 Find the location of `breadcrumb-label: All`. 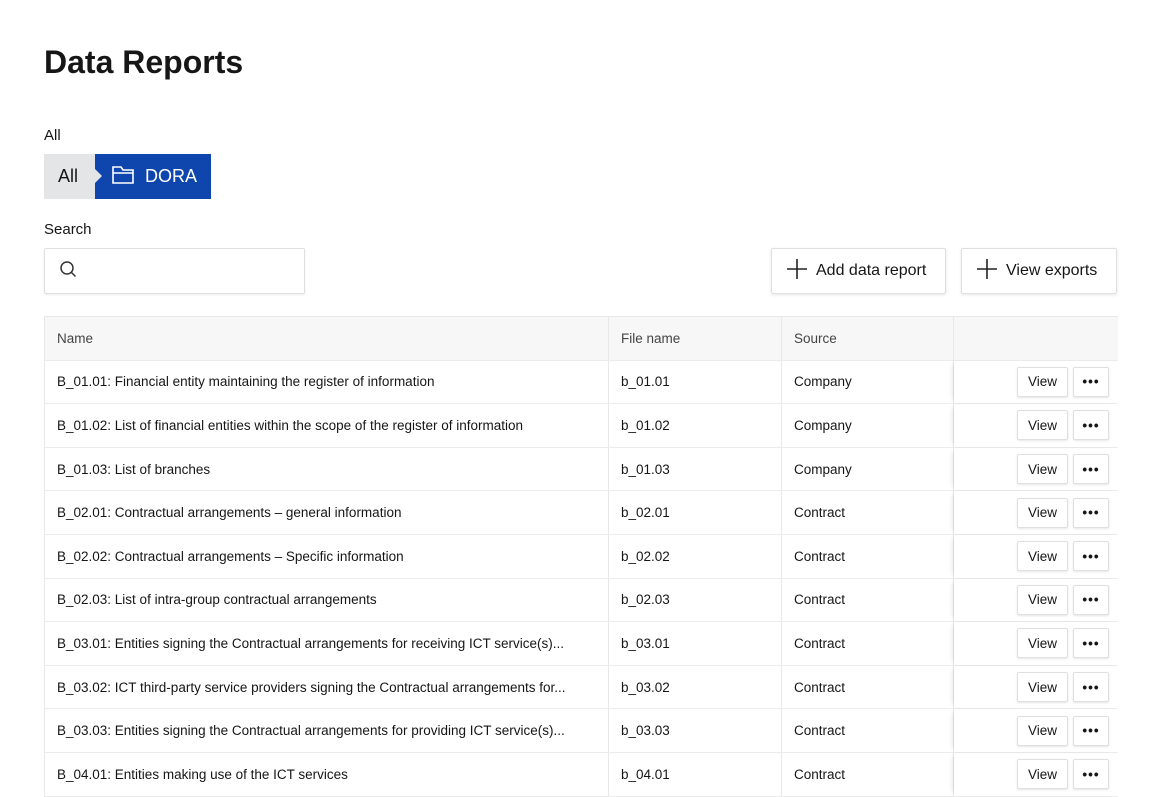

breadcrumb-label: All is located at coordinates (52, 135).